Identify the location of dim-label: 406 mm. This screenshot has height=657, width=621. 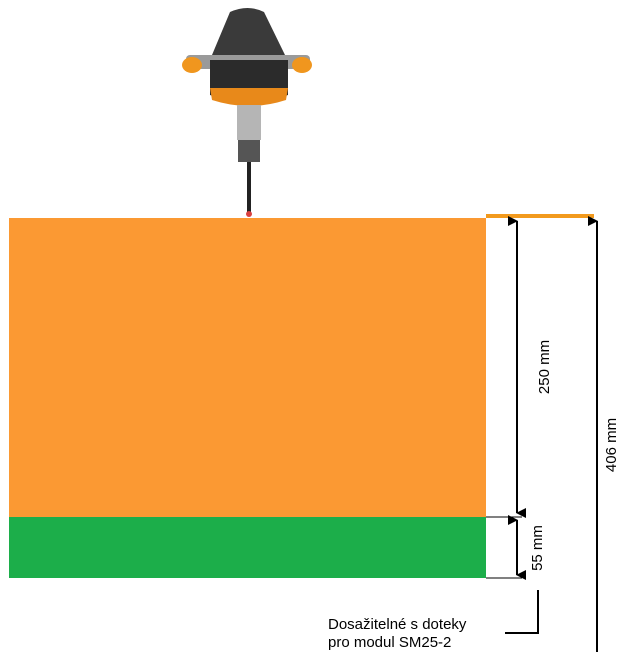
(611, 445).